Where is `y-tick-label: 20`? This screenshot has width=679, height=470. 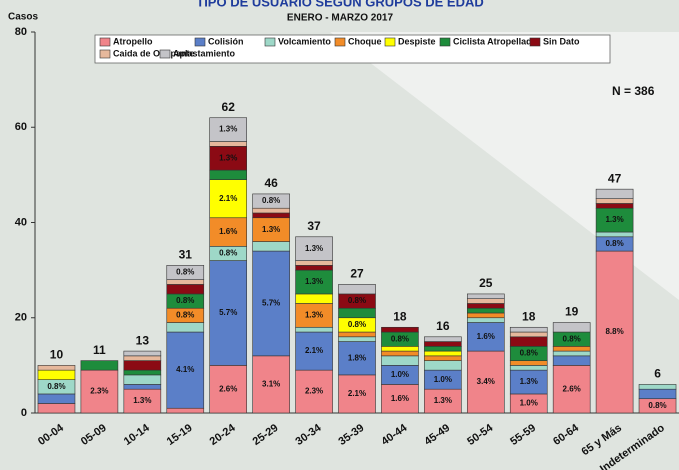
y-tick-label: 20 is located at coordinates (21, 318).